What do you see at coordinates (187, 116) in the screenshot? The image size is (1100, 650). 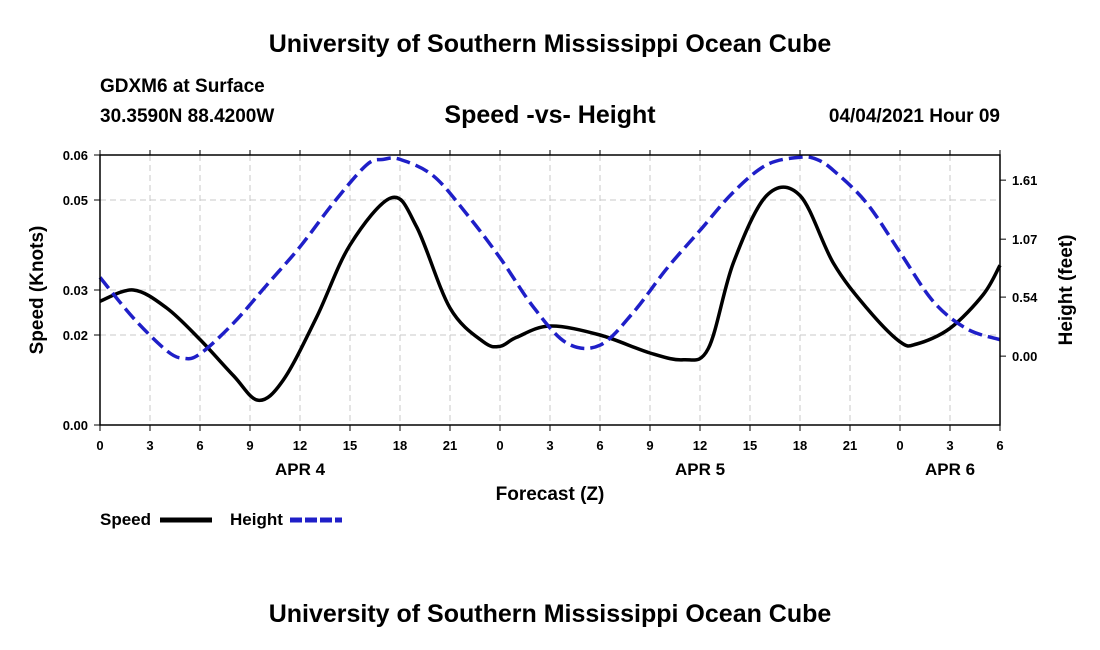 I see `latlon-label: 30.3590N 88.4200W` at bounding box center [187, 116].